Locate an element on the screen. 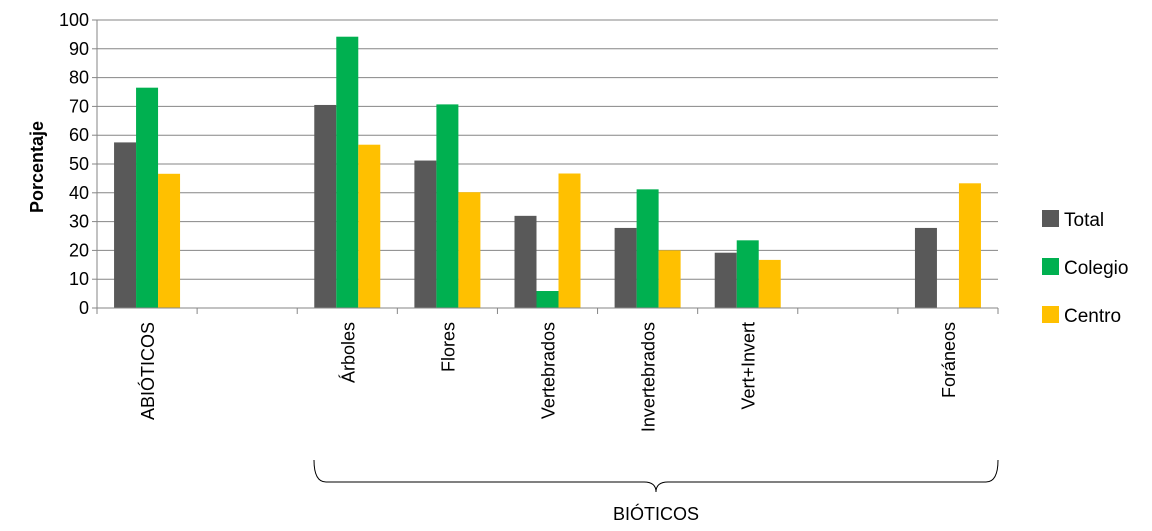  x-category-label: Vert+Invert is located at coordinates (749, 366).